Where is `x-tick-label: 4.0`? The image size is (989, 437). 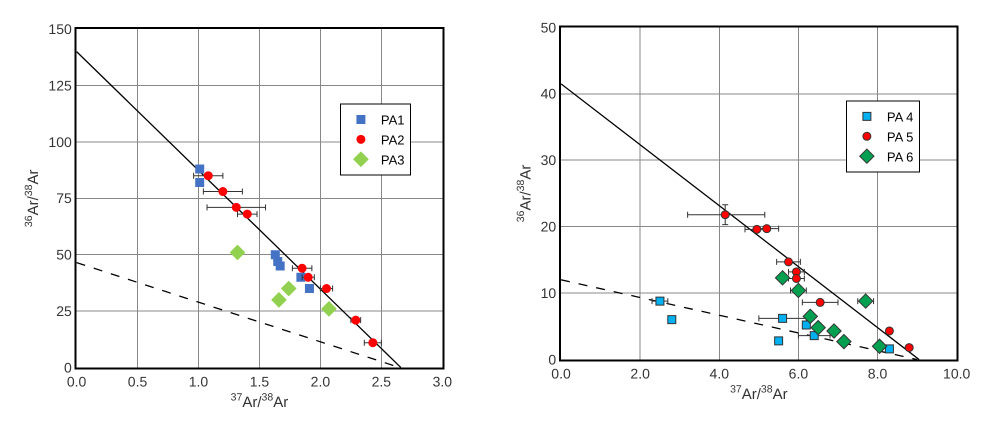
x-tick-label: 4.0 is located at coordinates (720, 373).